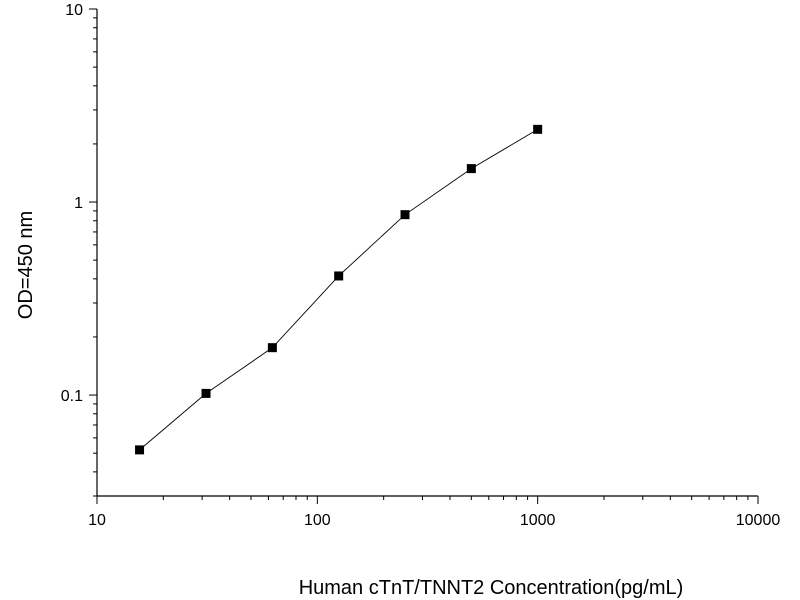  What do you see at coordinates (317, 520) in the screenshot?
I see `x-tick-label: 100` at bounding box center [317, 520].